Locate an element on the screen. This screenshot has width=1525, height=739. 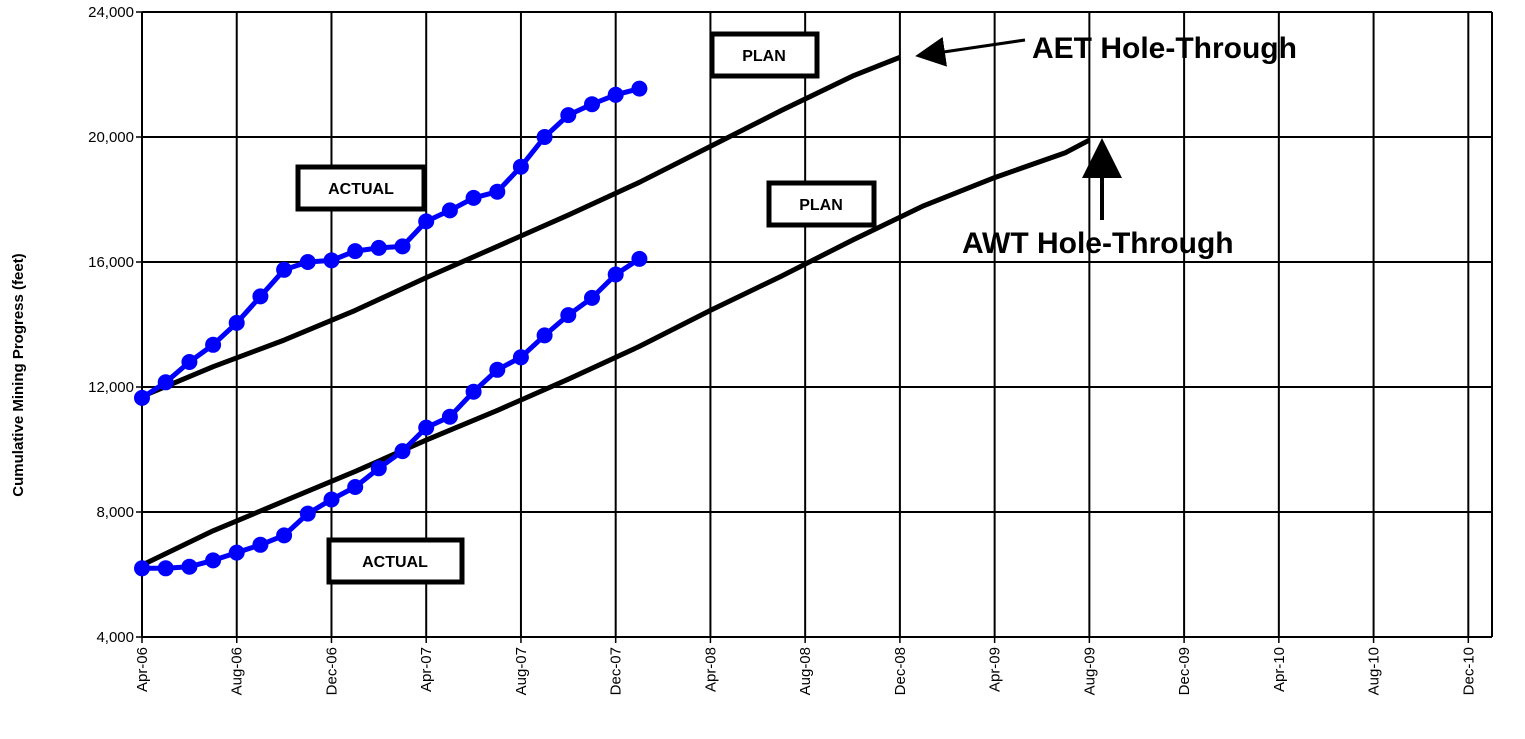
actual-label-aet: ACTUAL is located at coordinates (361, 188).